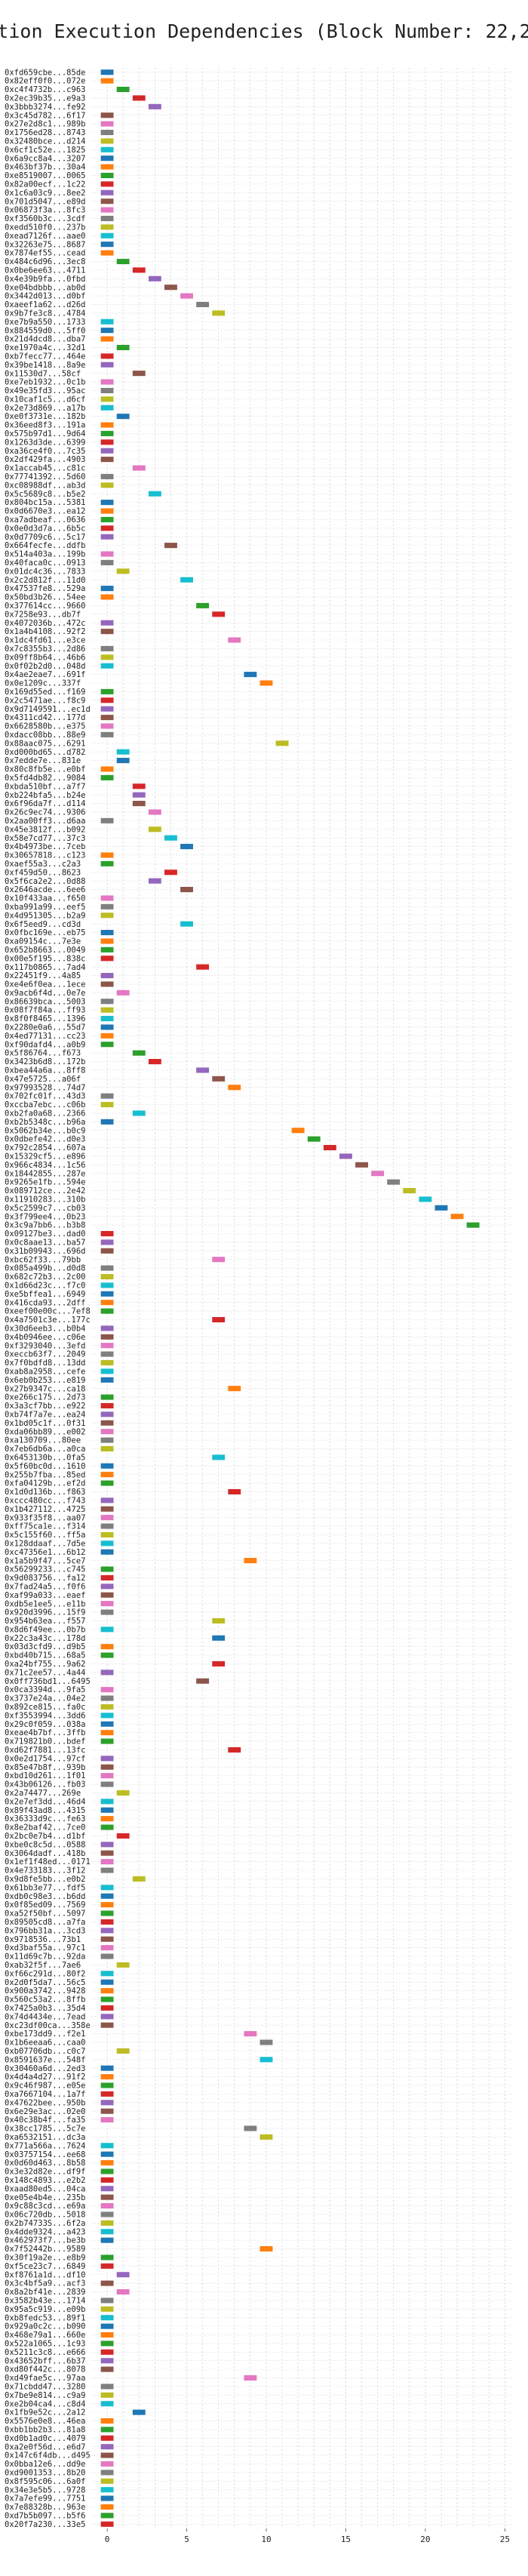 The width and height of the screenshot is (528, 2576). What do you see at coordinates (45, 666) in the screenshot?
I see `tx-label: 0x0f02b2d0...048d` at bounding box center [45, 666].